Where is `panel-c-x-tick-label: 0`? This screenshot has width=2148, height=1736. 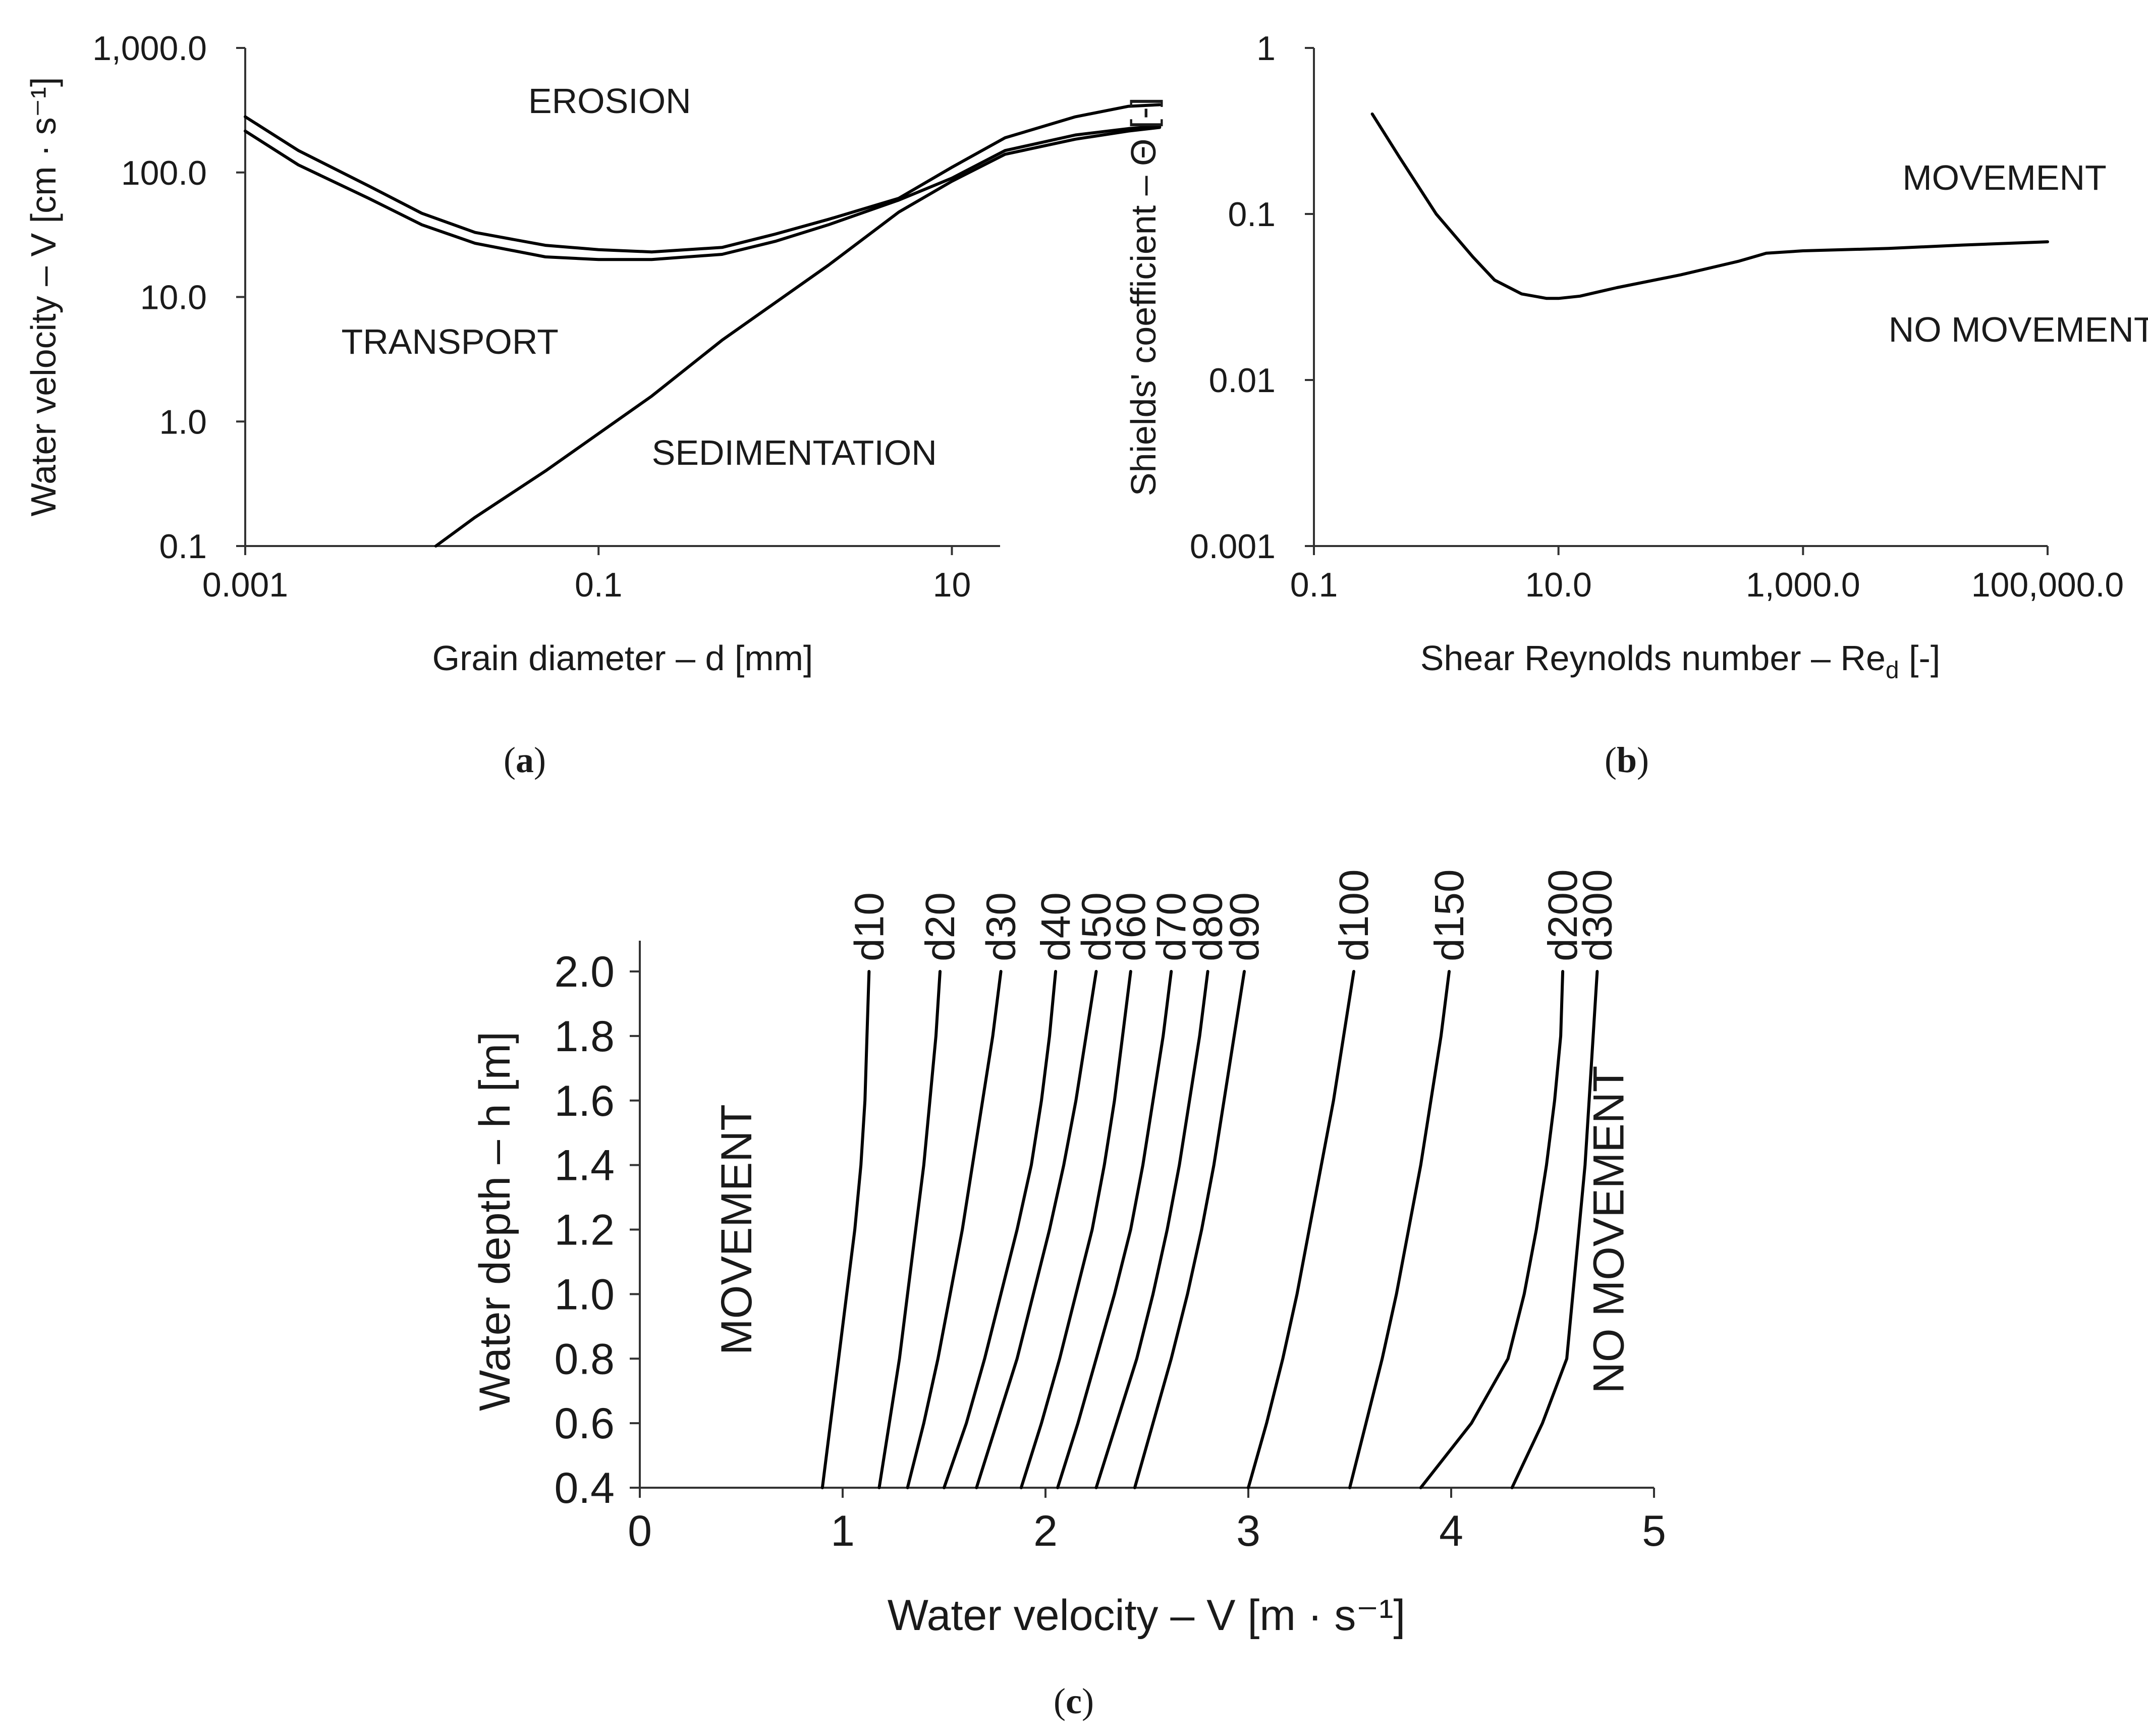 panel-c-x-tick-label: 0 is located at coordinates (640, 1531).